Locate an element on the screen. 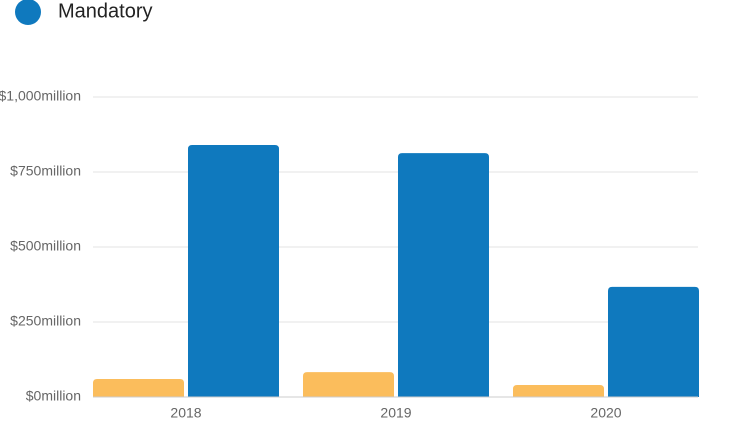 Image resolution: width=750 pixels, height=430 pixels. x-tick-label: 2019 is located at coordinates (395, 413).